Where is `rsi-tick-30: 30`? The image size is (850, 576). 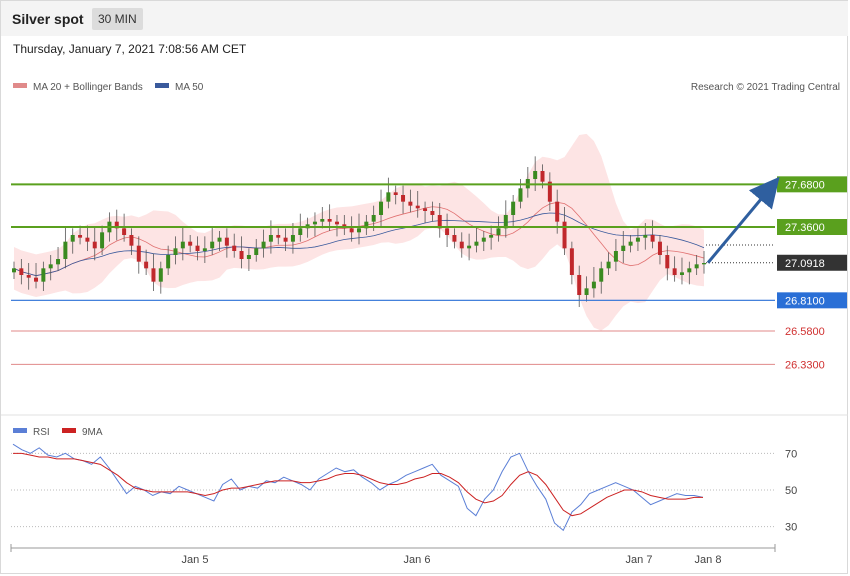
rsi-tick-30: 30 is located at coordinates (791, 528).